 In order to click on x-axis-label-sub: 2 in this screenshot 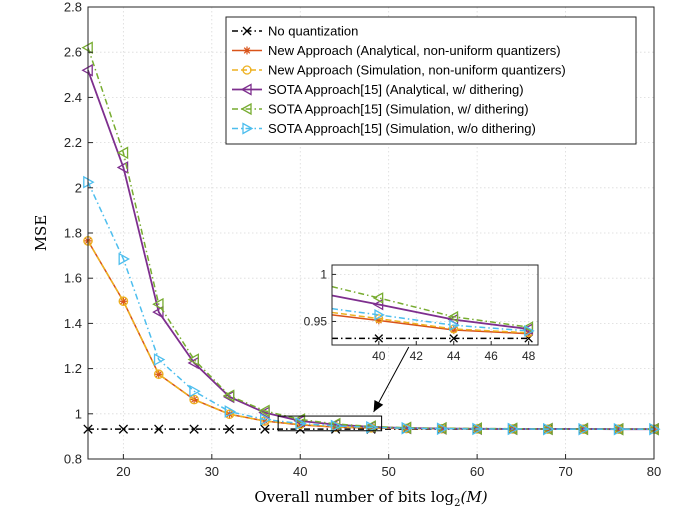, I will do `click(457, 503)`.